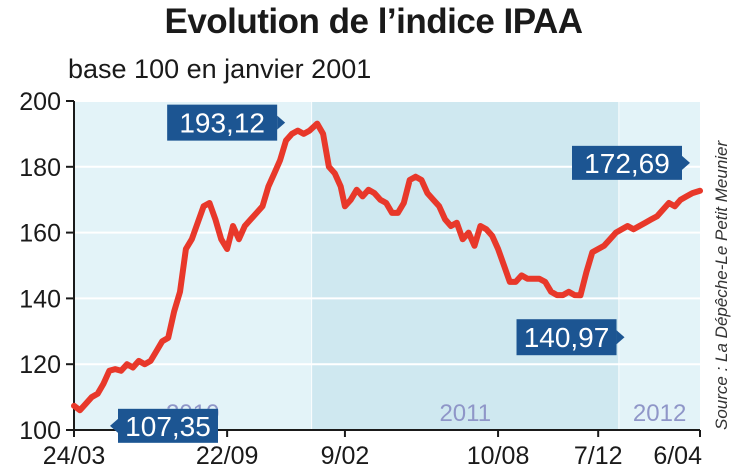  What do you see at coordinates (227, 456) in the screenshot?
I see `x-tick-label: 22/09` at bounding box center [227, 456].